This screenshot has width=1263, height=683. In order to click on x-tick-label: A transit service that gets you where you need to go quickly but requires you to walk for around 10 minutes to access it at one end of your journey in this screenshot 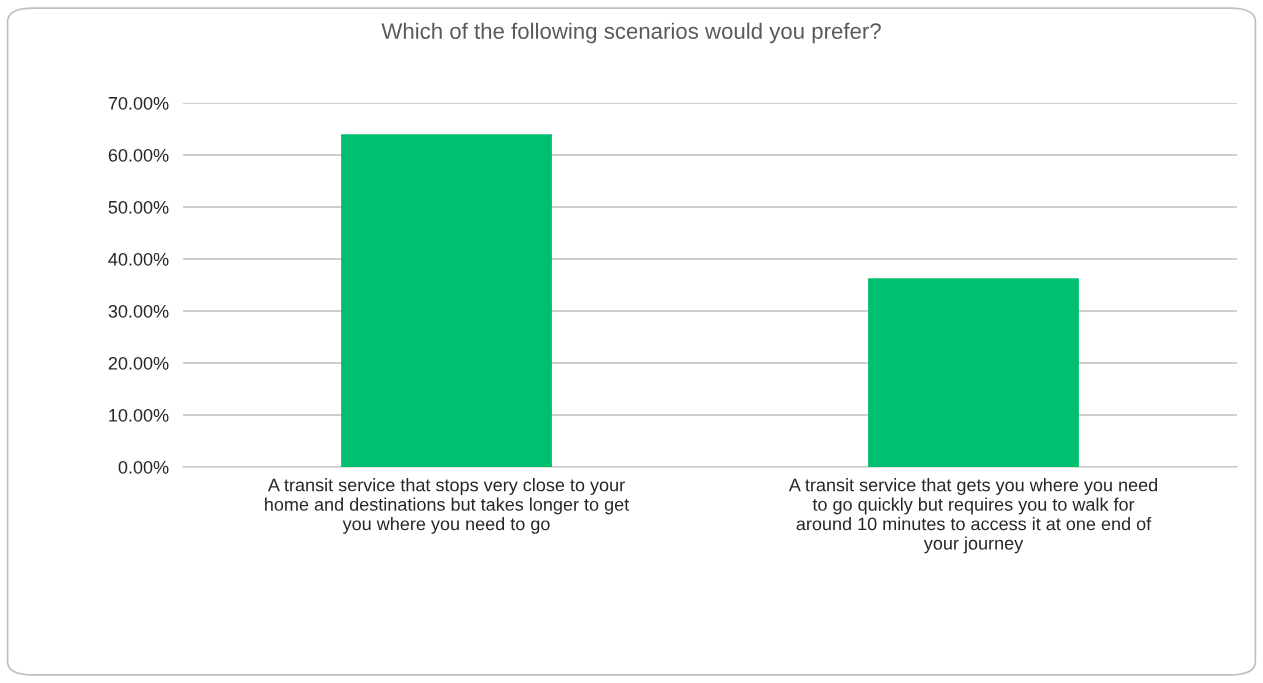, I will do `click(973, 516)`.